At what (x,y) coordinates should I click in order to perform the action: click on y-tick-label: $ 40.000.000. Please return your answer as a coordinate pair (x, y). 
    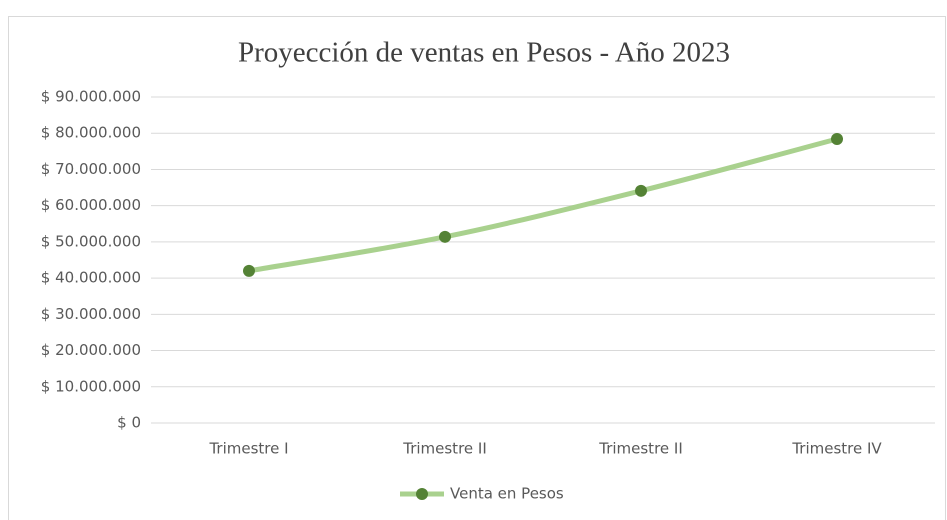
    Looking at the image, I should click on (91, 278).